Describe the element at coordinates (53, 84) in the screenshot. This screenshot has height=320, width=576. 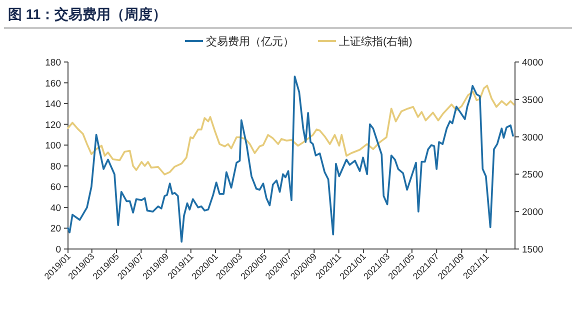
I see `y-tick-label: 160` at that location.